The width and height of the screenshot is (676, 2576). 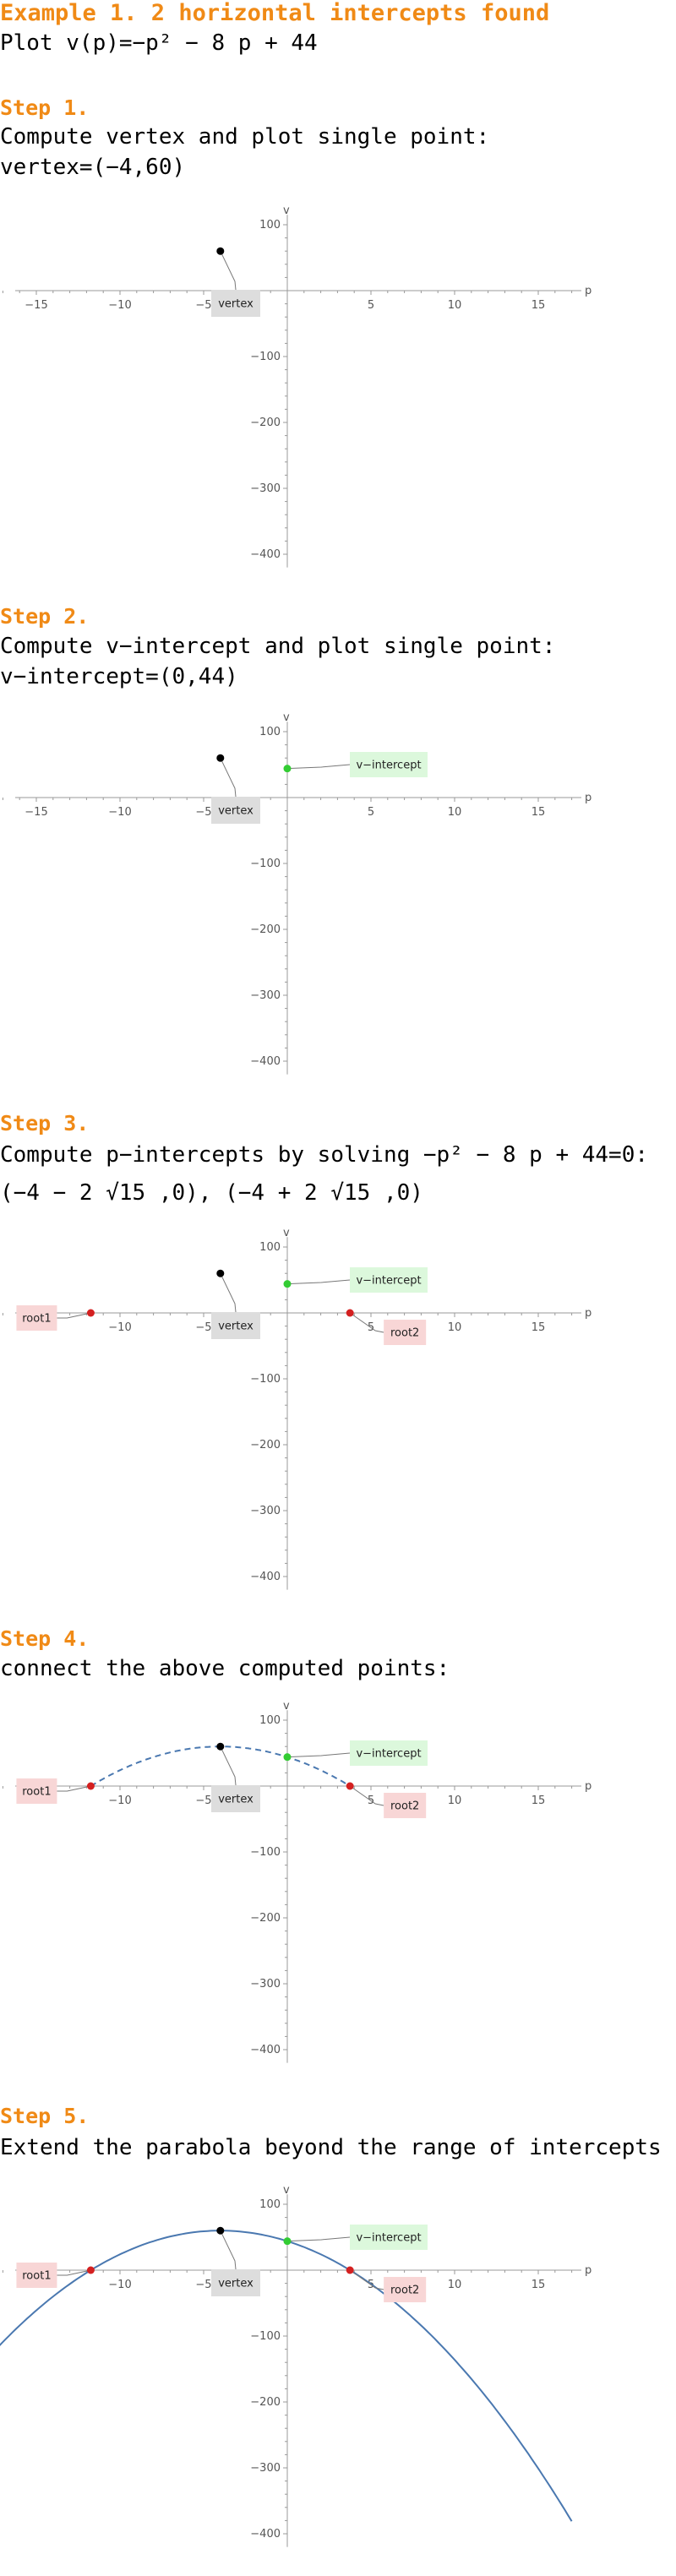 I want to click on plot-function-line: Plot v(p)=−p² − 8 p + 44, so click(x=159, y=43).